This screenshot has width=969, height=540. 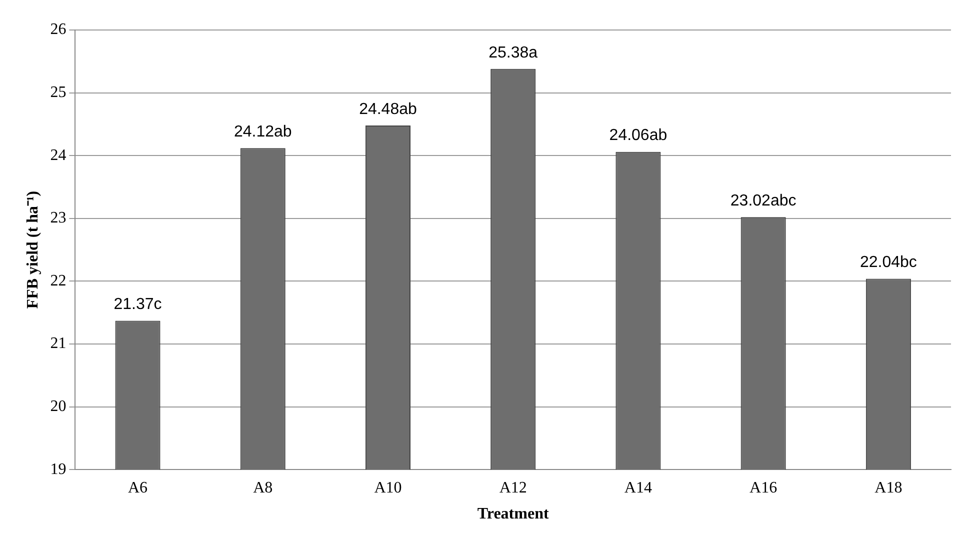 What do you see at coordinates (888, 263) in the screenshot?
I see `data-label: 22.04bc` at bounding box center [888, 263].